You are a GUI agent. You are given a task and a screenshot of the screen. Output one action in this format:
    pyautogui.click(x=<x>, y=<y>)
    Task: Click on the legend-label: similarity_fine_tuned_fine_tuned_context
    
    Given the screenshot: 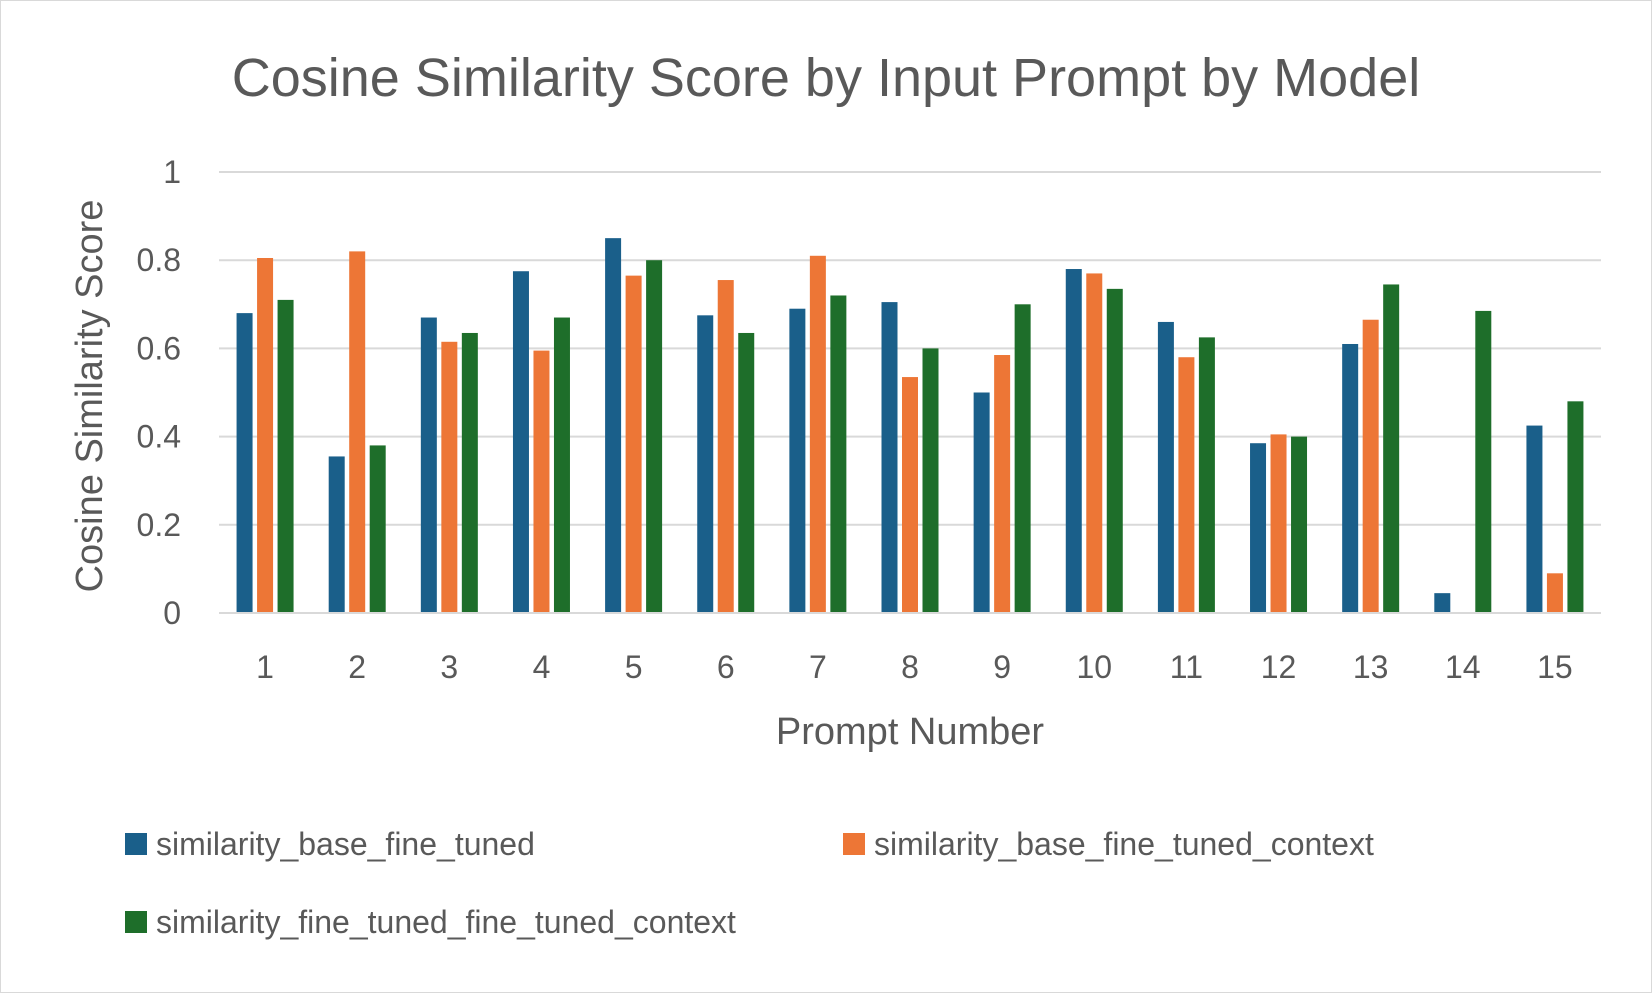 What is the action you would take?
    pyautogui.click(x=446, y=922)
    